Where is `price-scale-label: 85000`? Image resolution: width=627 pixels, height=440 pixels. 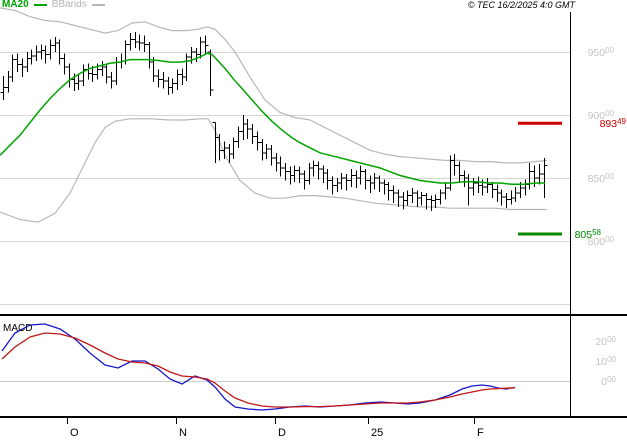 price-scale-label: 85000 is located at coordinates (601, 178).